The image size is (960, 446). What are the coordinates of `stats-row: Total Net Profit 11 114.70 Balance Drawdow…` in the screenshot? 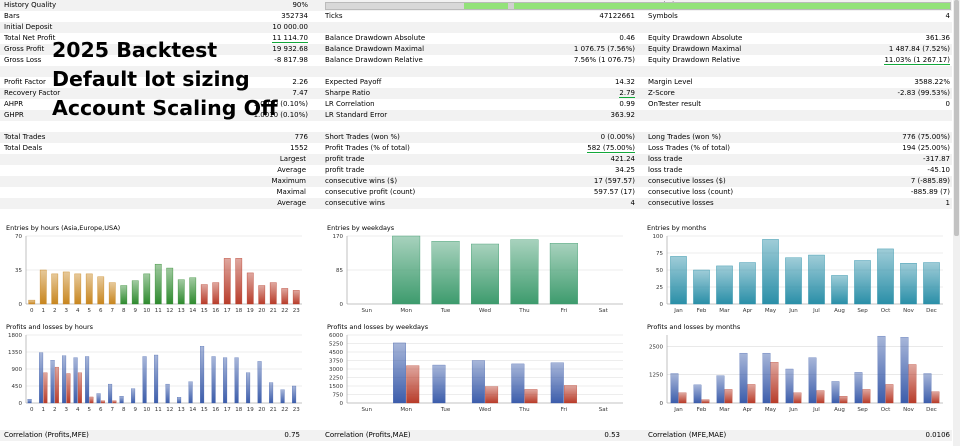 It's located at (476, 38).